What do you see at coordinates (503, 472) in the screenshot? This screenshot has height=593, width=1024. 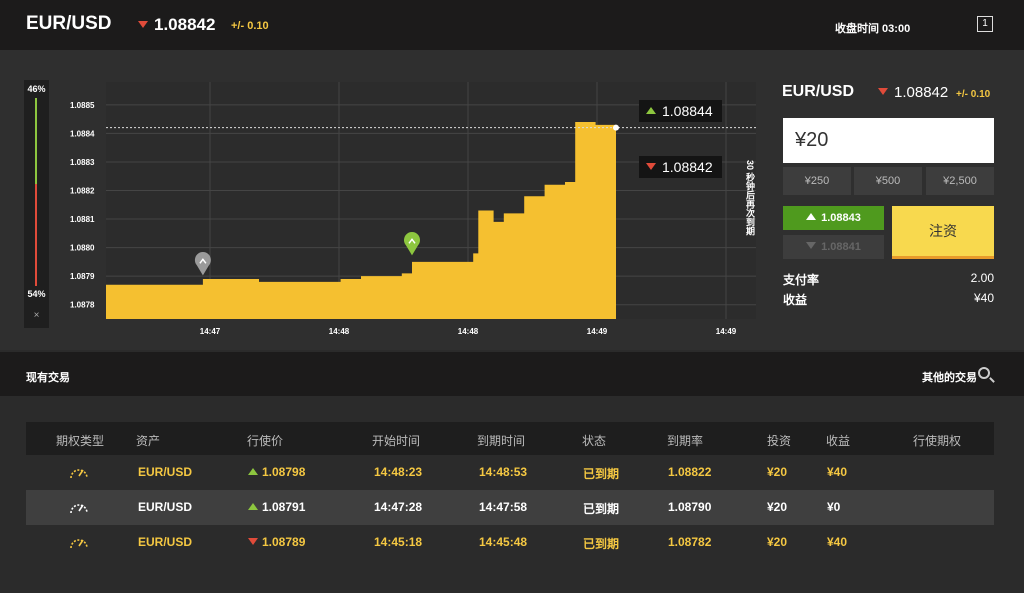 I see `cell-end: 14:48:53` at bounding box center [503, 472].